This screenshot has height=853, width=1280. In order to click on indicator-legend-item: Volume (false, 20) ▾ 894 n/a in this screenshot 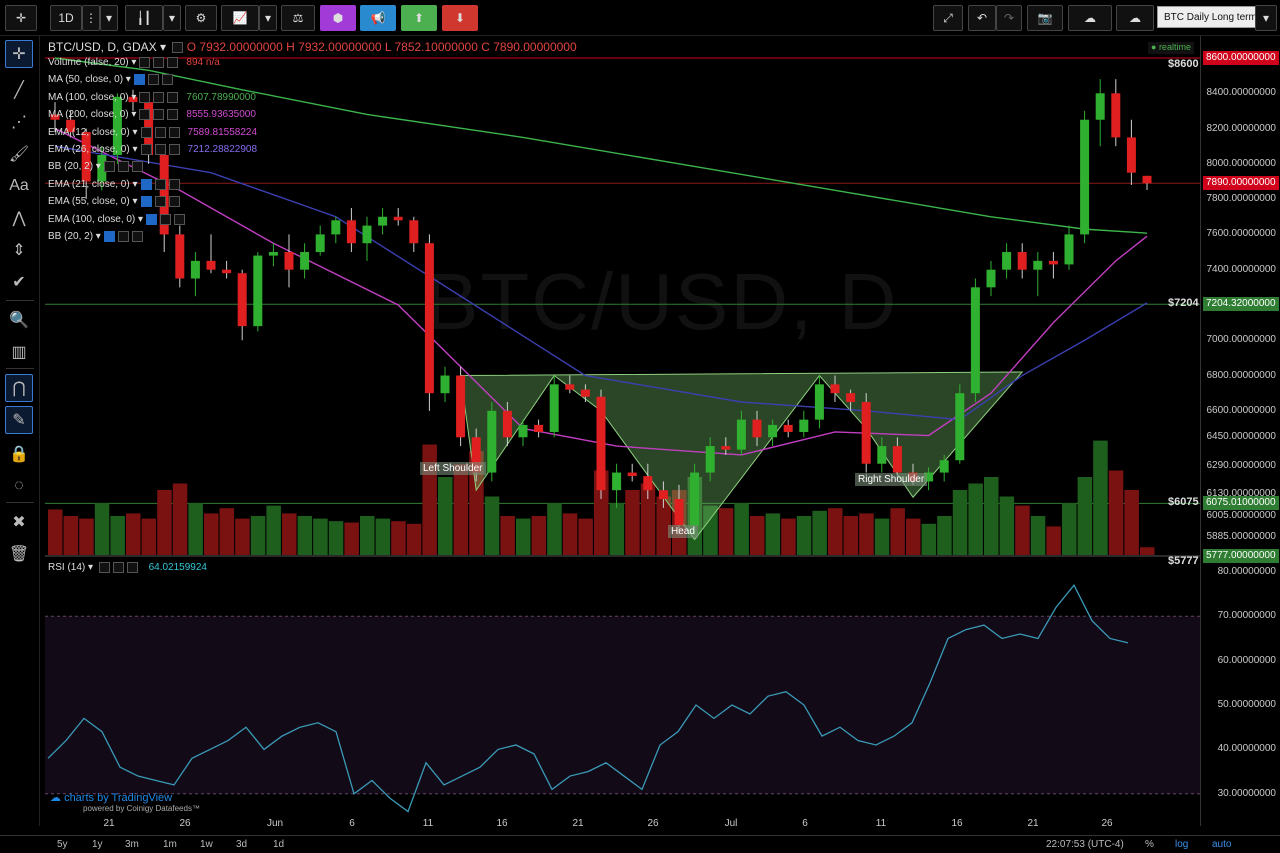, I will do `click(134, 63)`.